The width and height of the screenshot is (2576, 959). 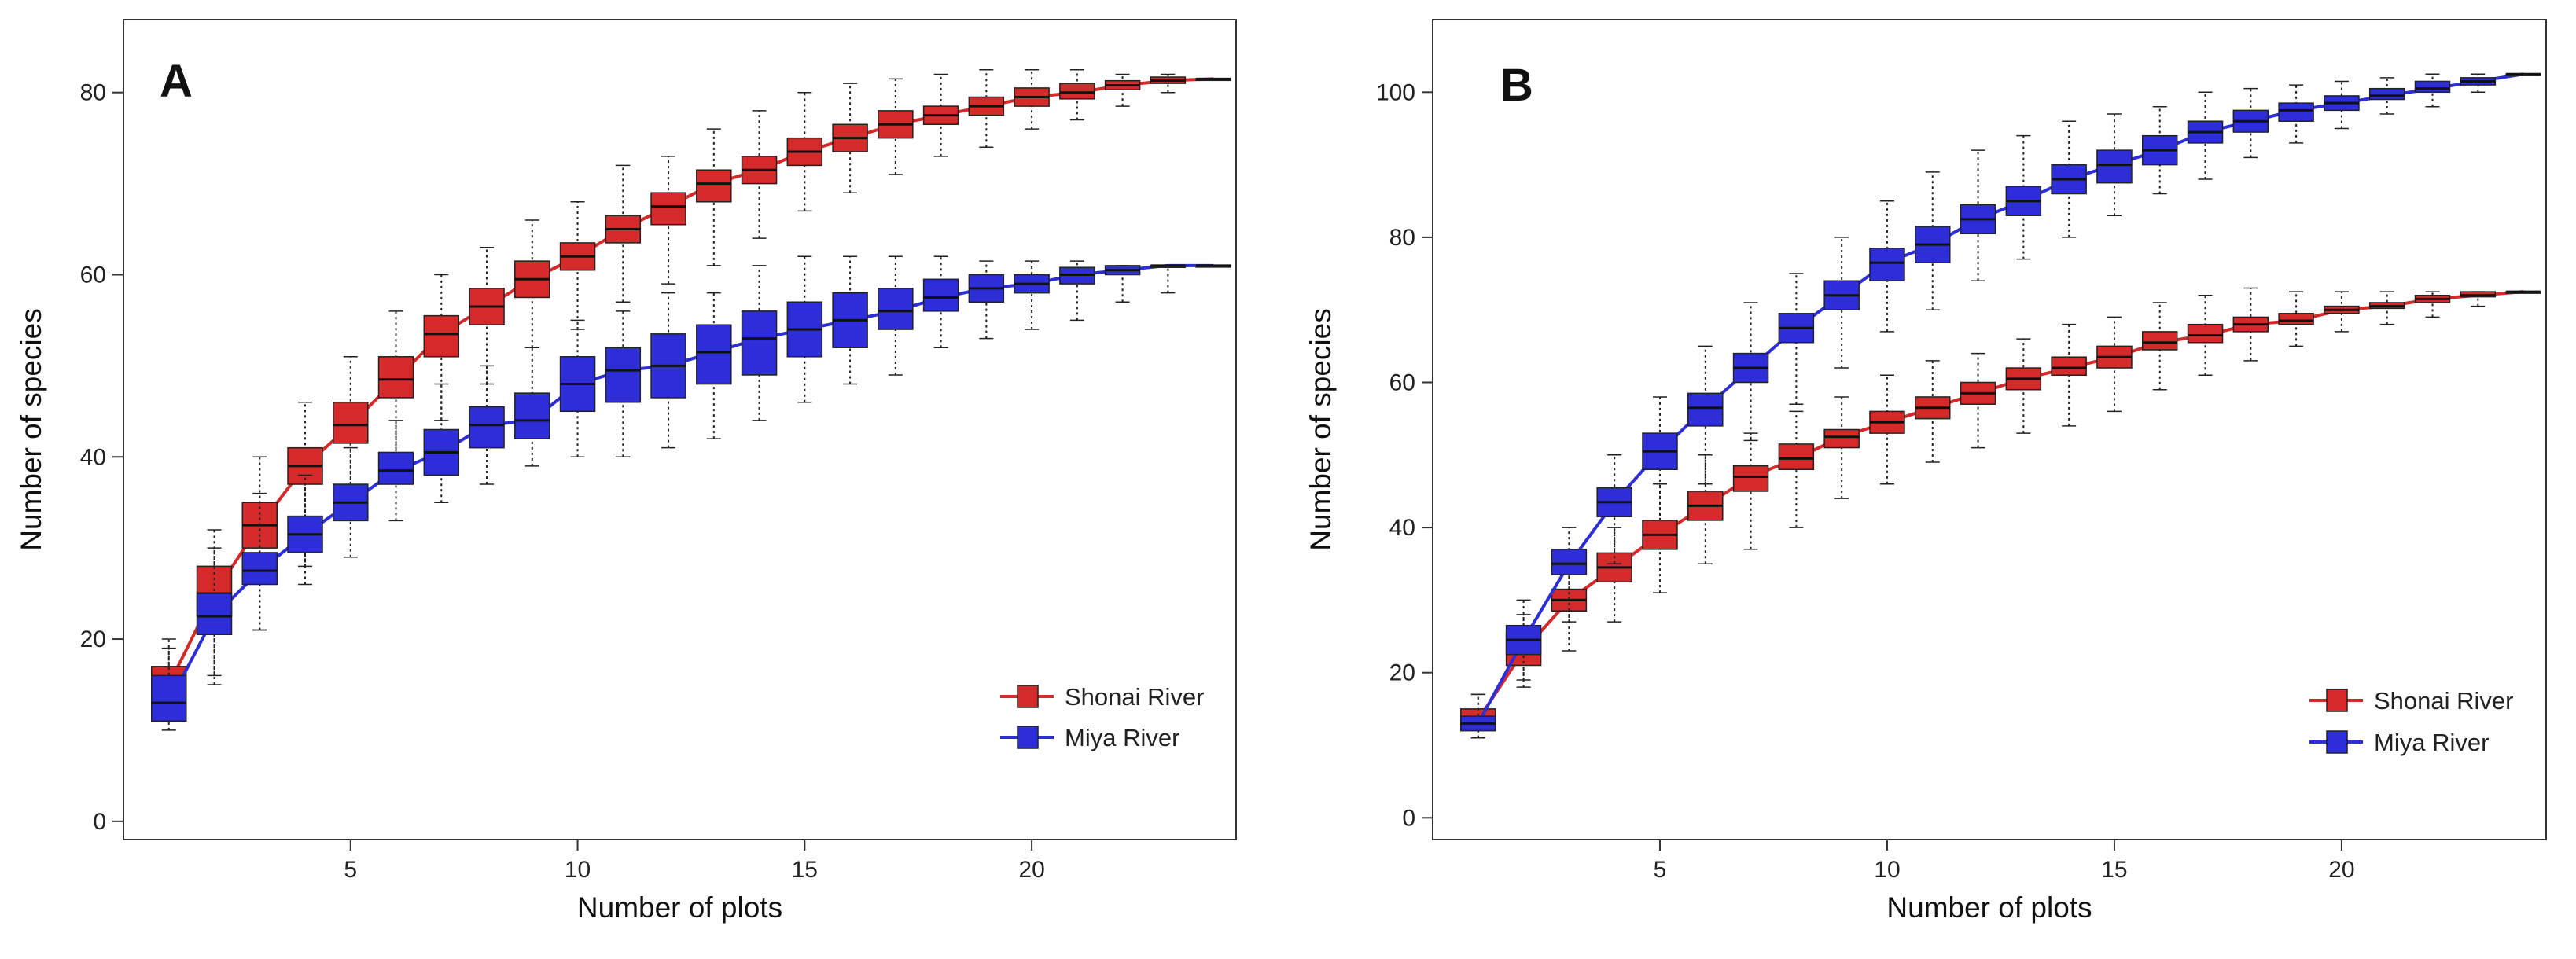 What do you see at coordinates (177, 81) in the screenshot?
I see `panel-letter: A` at bounding box center [177, 81].